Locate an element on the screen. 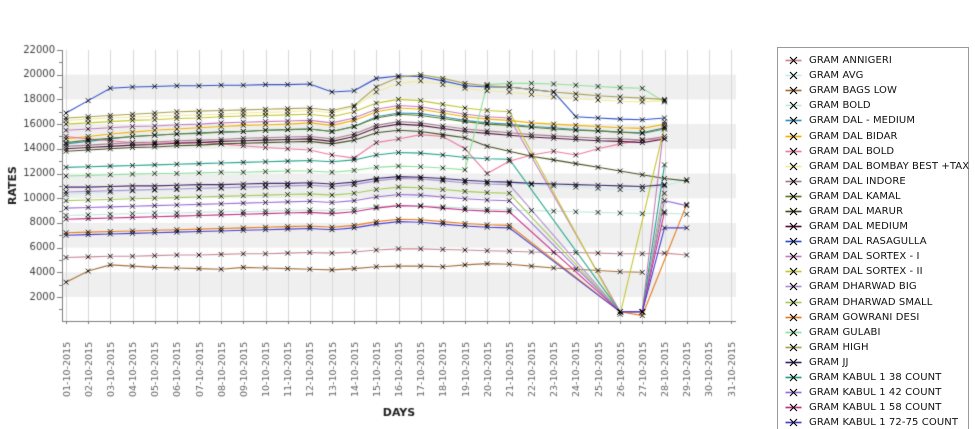  legend-item: GRAM DAL - MEDIUM is located at coordinates (873, 120).